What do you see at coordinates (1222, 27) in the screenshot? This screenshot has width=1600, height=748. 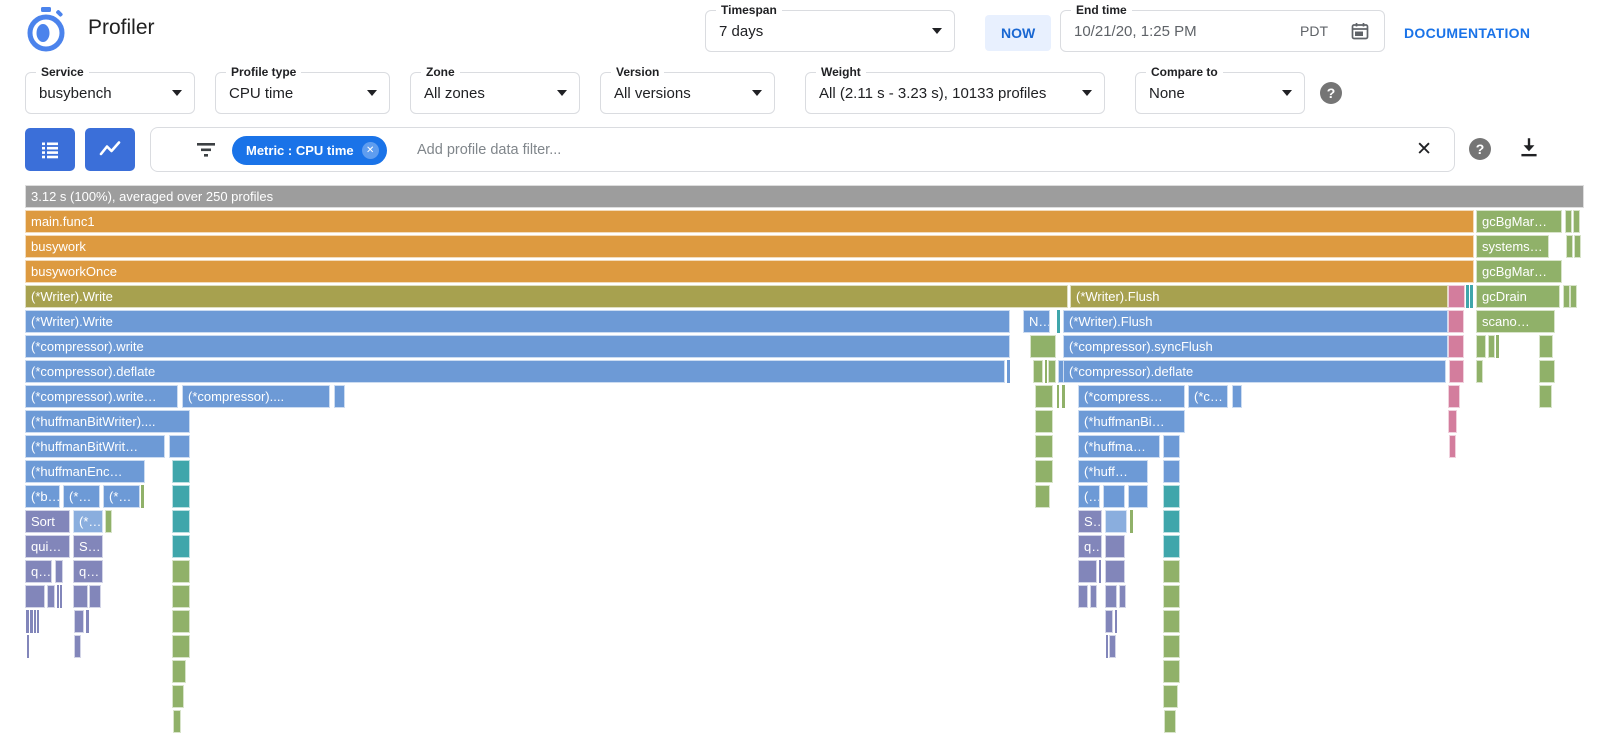 I see `end-time-field: End time 10/21/20, 1:25 PM PDT` at bounding box center [1222, 27].